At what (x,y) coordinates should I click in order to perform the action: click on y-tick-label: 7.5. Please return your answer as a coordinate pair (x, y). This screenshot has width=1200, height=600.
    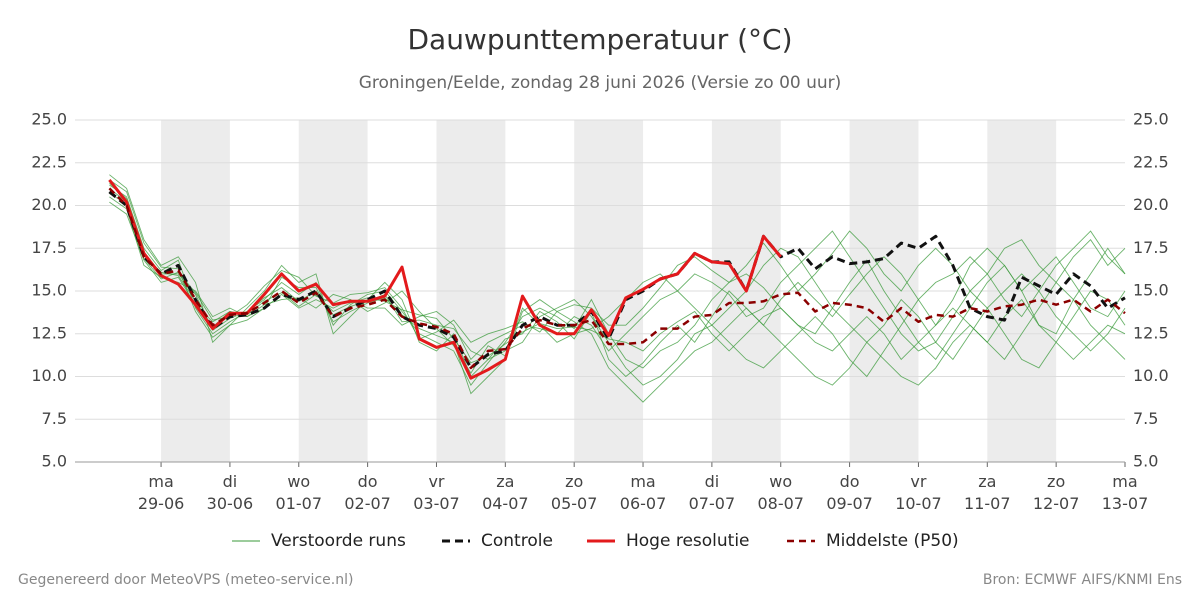
    Looking at the image, I should click on (54, 418).